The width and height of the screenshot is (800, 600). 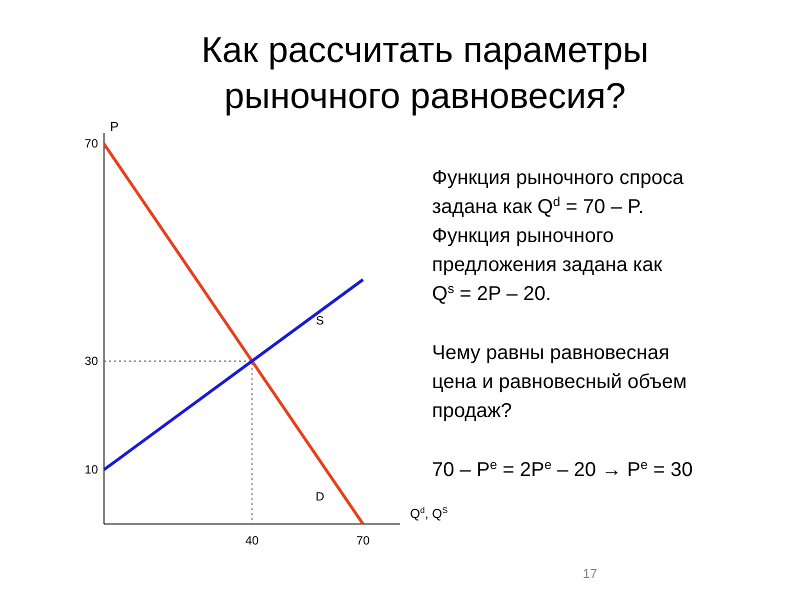 I want to click on text: Q$^{s}$ = 2P – 20., so click(x=491, y=292).